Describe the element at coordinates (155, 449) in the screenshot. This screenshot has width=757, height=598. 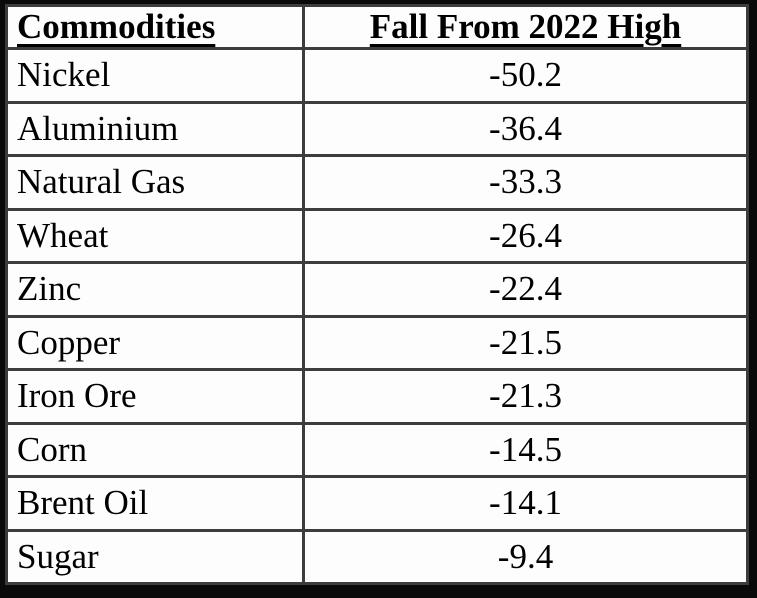
I see `commodity-name-cell: Corn` at that location.